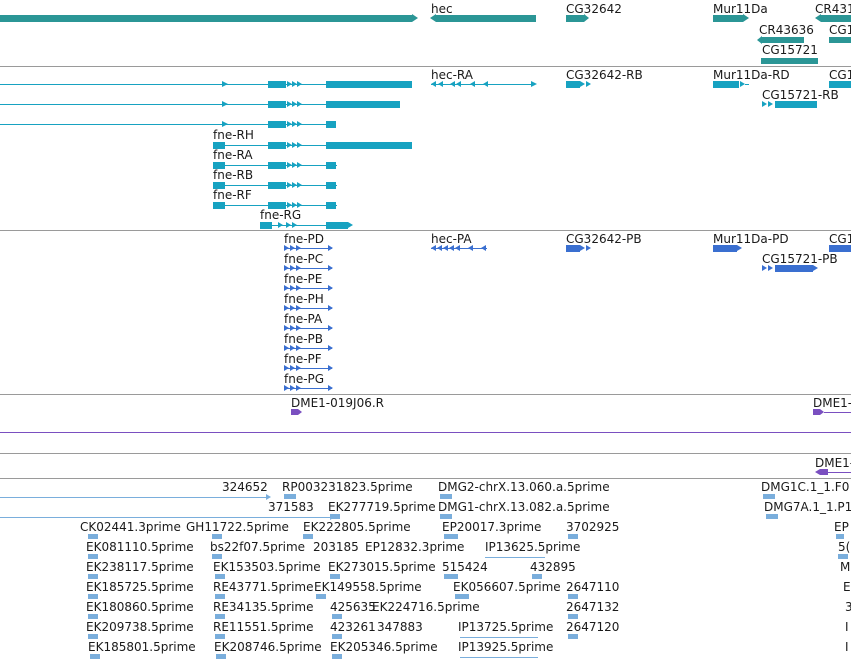  What do you see at coordinates (789, 61) in the screenshot?
I see `gene-cg15721-bar` at bounding box center [789, 61].